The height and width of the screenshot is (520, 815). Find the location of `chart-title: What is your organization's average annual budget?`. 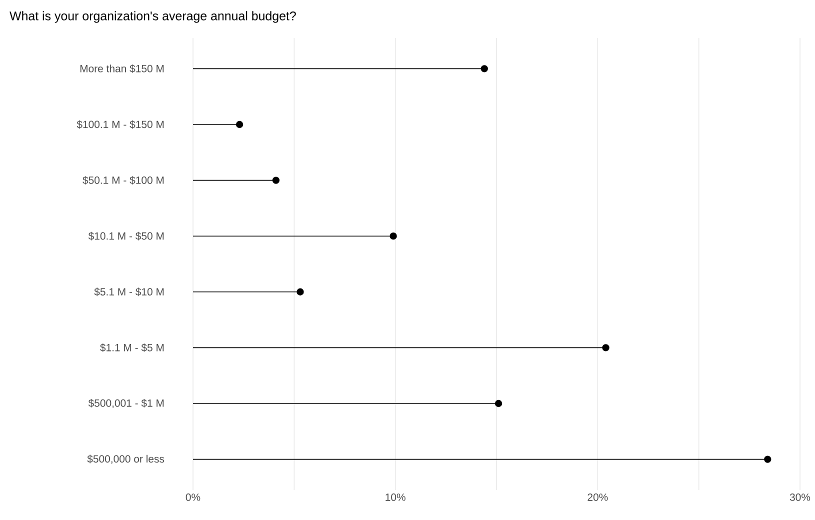

chart-title: What is your organization's average annual budget? is located at coordinates (153, 17).